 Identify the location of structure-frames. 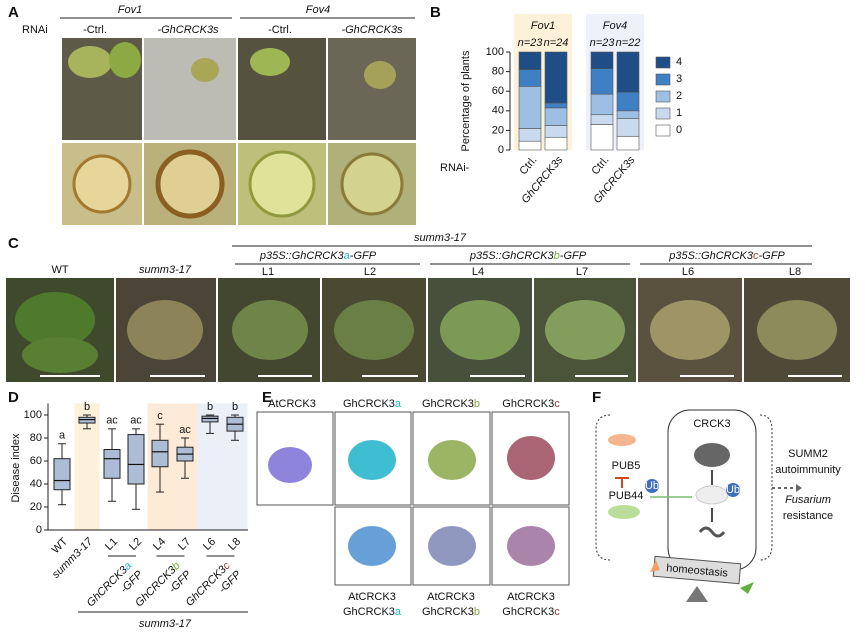
(413, 498).